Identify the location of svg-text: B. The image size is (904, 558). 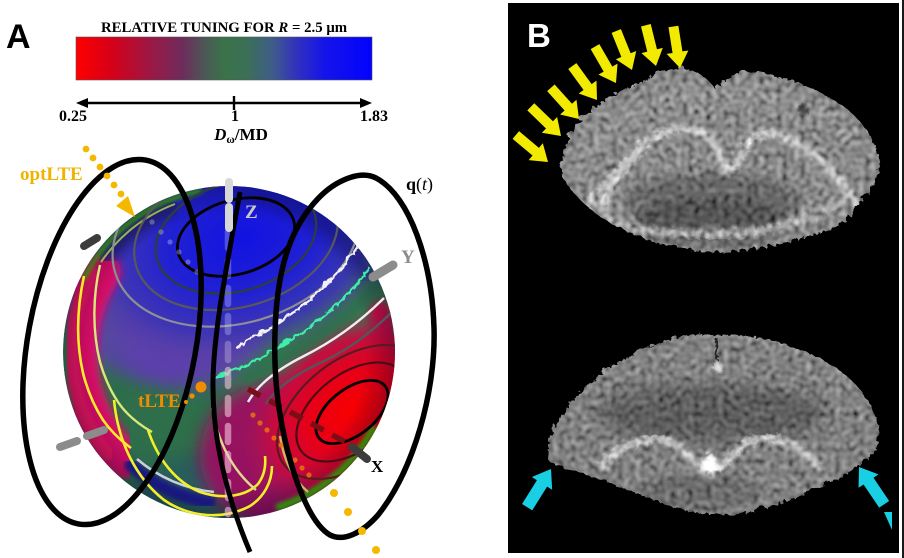
(539, 35).